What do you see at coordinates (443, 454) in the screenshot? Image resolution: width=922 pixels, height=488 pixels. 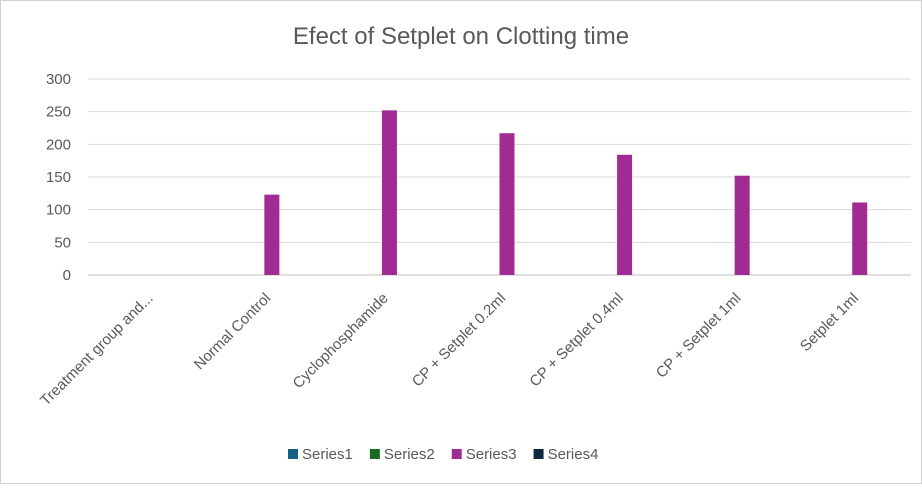 I see `legend: Series1 Series2 Series3 Series4` at bounding box center [443, 454].